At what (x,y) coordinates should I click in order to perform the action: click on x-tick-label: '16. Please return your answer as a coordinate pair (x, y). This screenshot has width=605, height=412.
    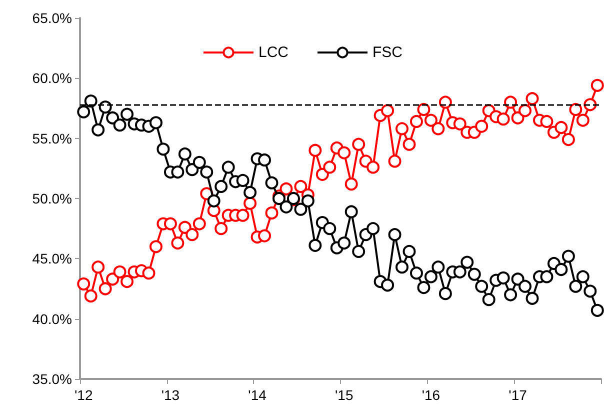
    Looking at the image, I should click on (431, 395).